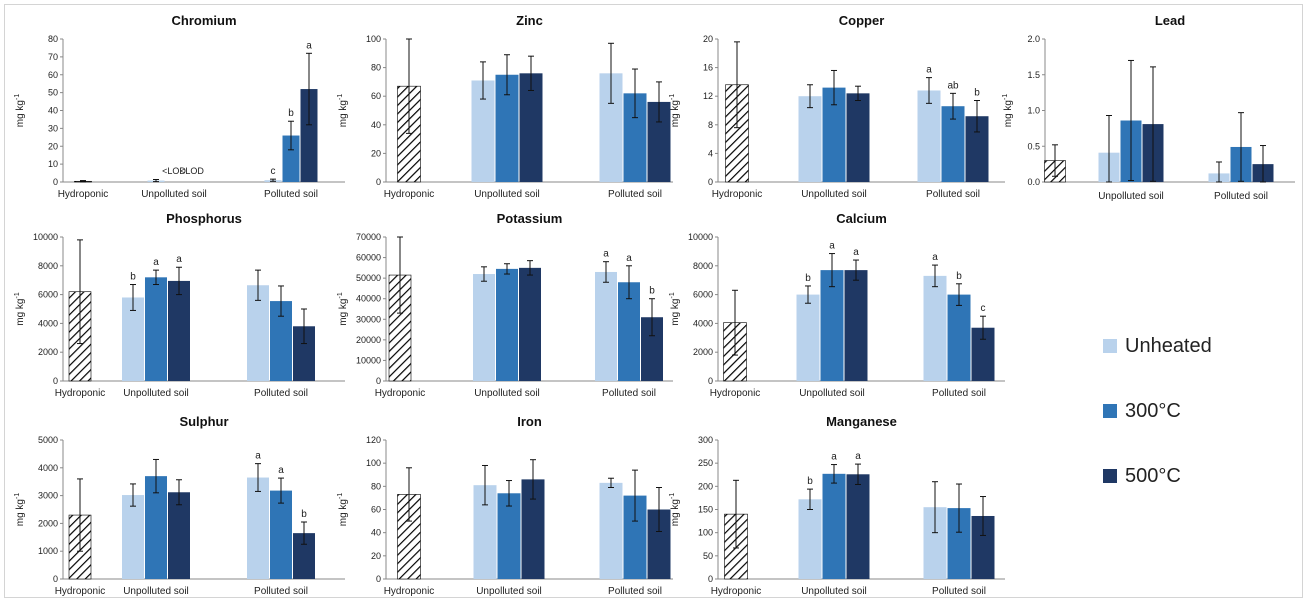  Describe the element at coordinates (705, 440) in the screenshot. I see `y-tick-label: 300` at that location.